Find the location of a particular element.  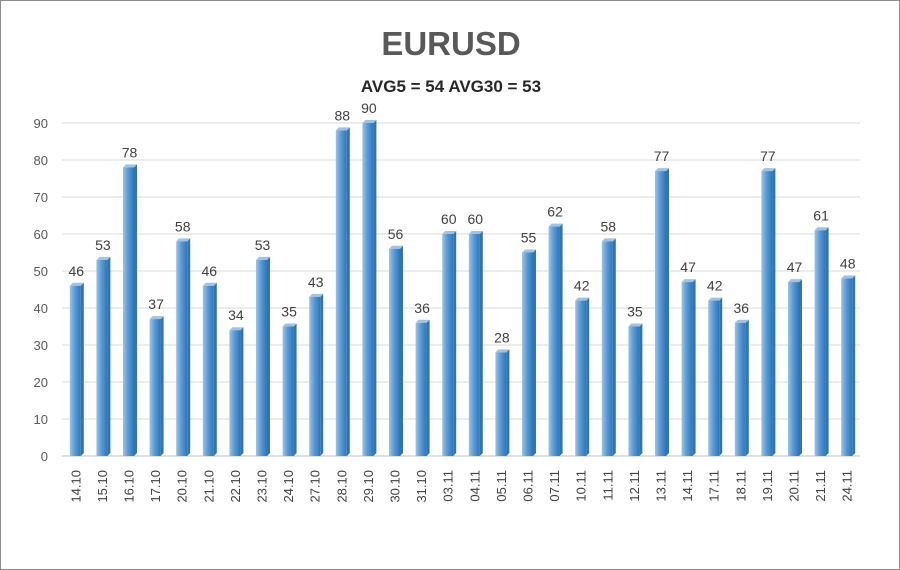

data-label: 36 is located at coordinates (422, 308).